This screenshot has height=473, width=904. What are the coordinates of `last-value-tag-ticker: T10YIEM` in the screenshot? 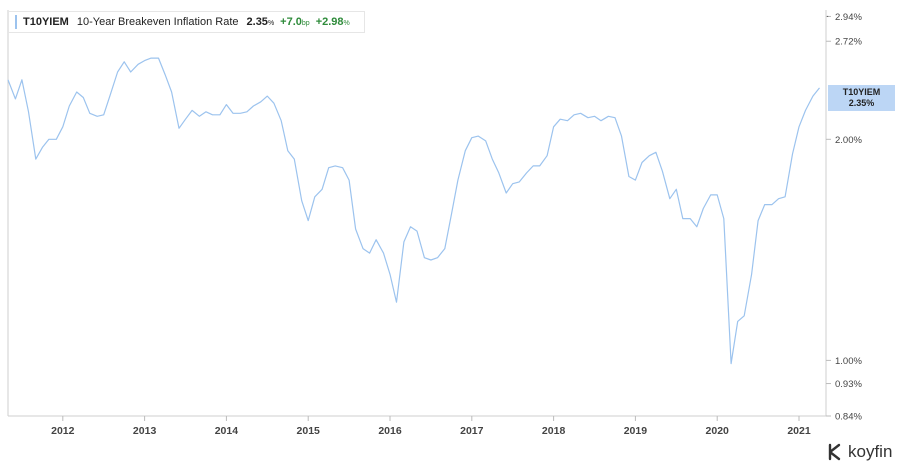 It's located at (861, 92).